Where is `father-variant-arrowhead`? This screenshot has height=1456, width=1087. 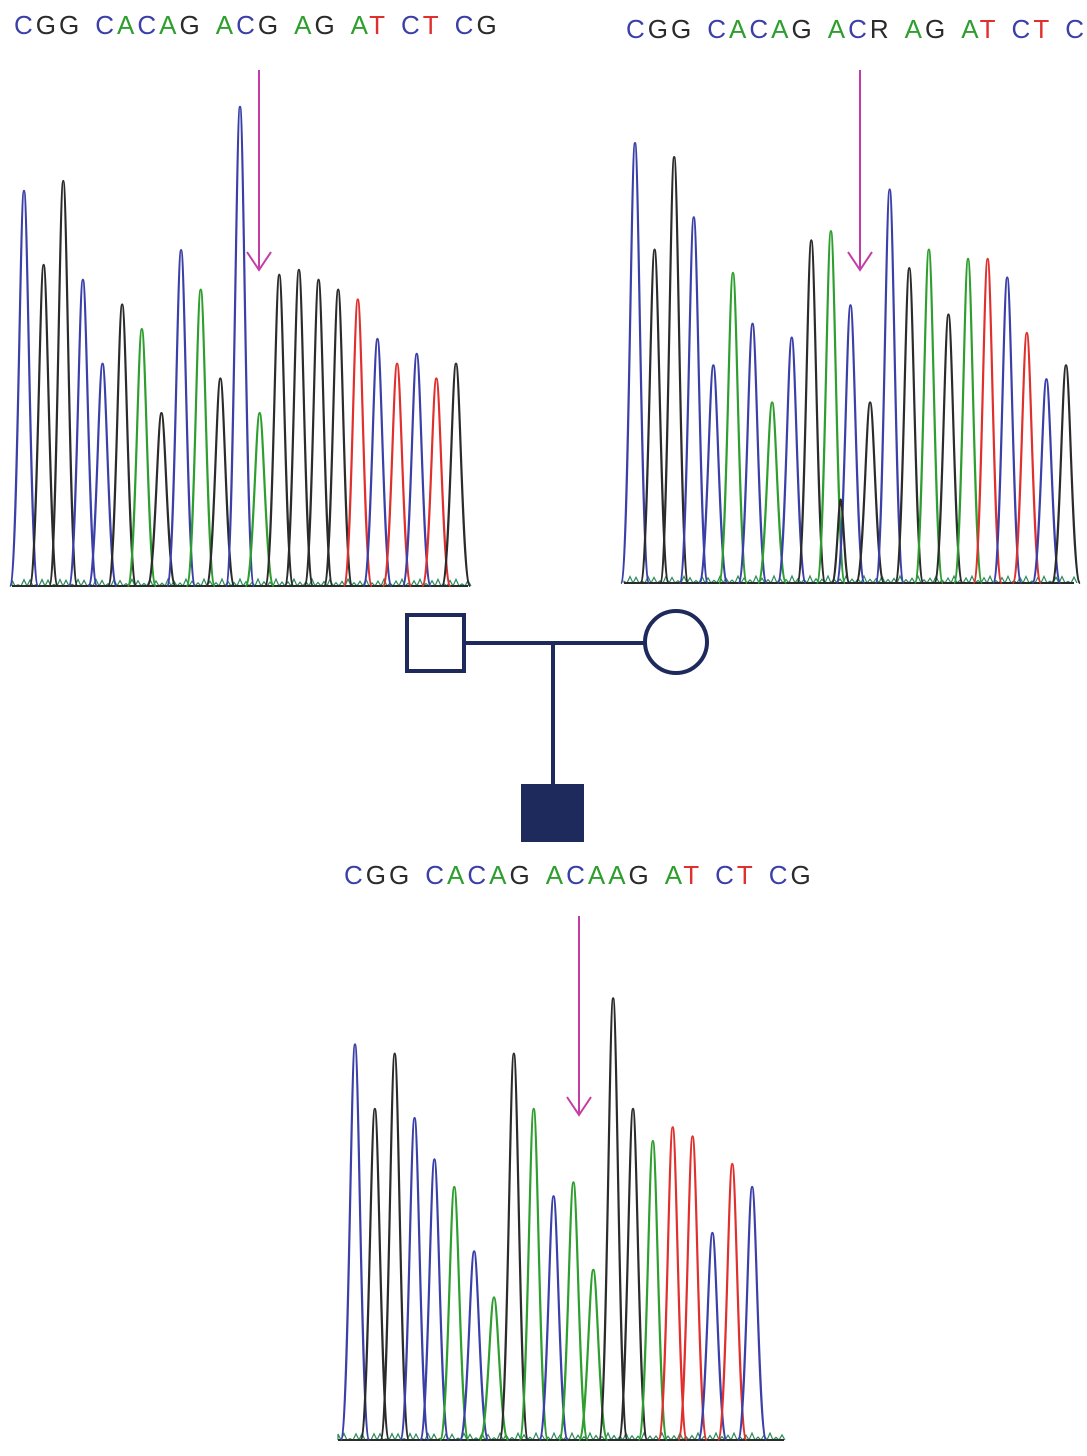
father-variant-arrowhead is located at coordinates (259, 261).